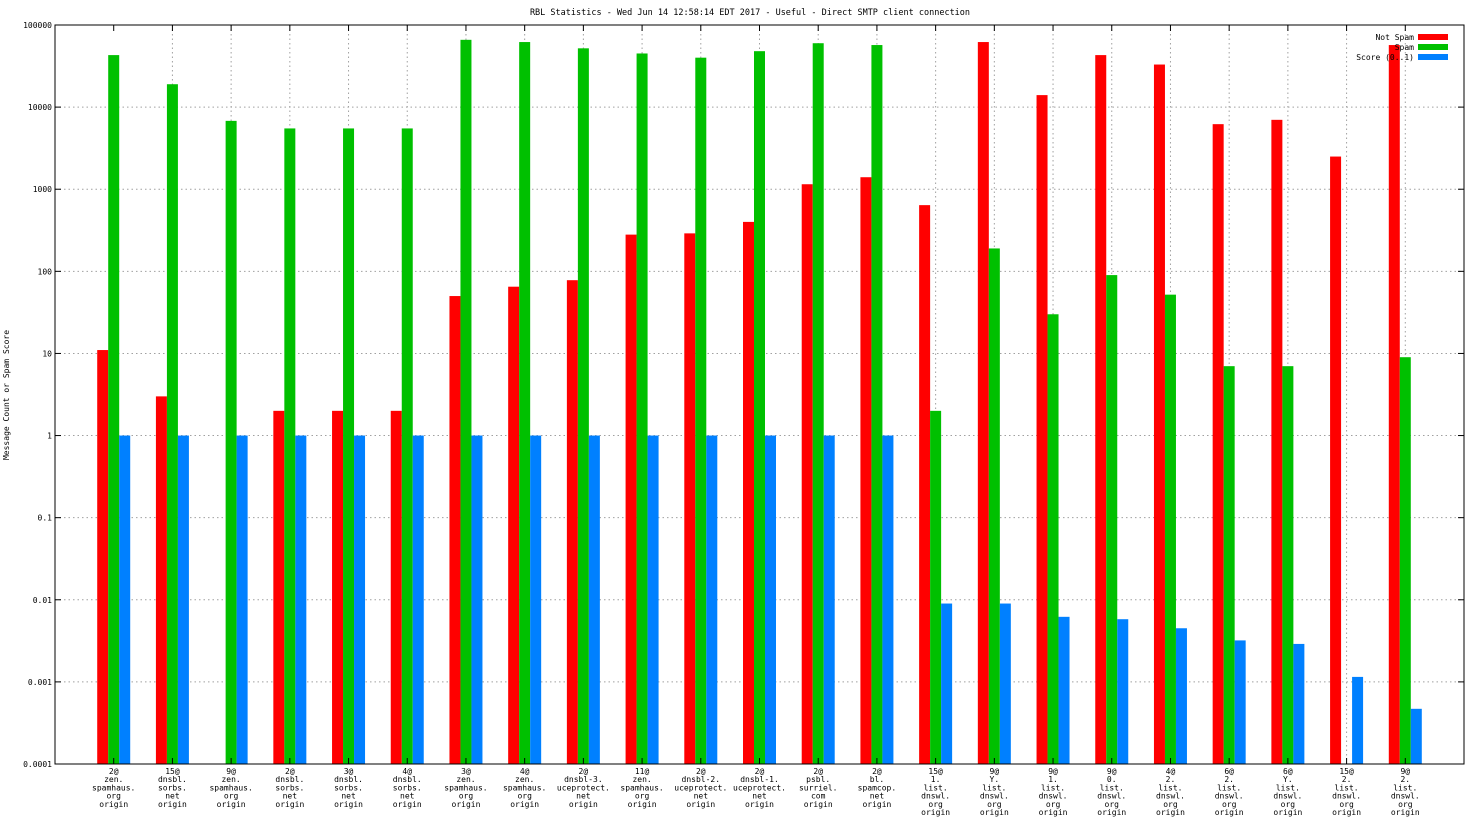 This screenshot has height=828, width=1472. I want to click on x-tick-label: 9@ 0. list. dnswl. org origin, so click(1111, 792).